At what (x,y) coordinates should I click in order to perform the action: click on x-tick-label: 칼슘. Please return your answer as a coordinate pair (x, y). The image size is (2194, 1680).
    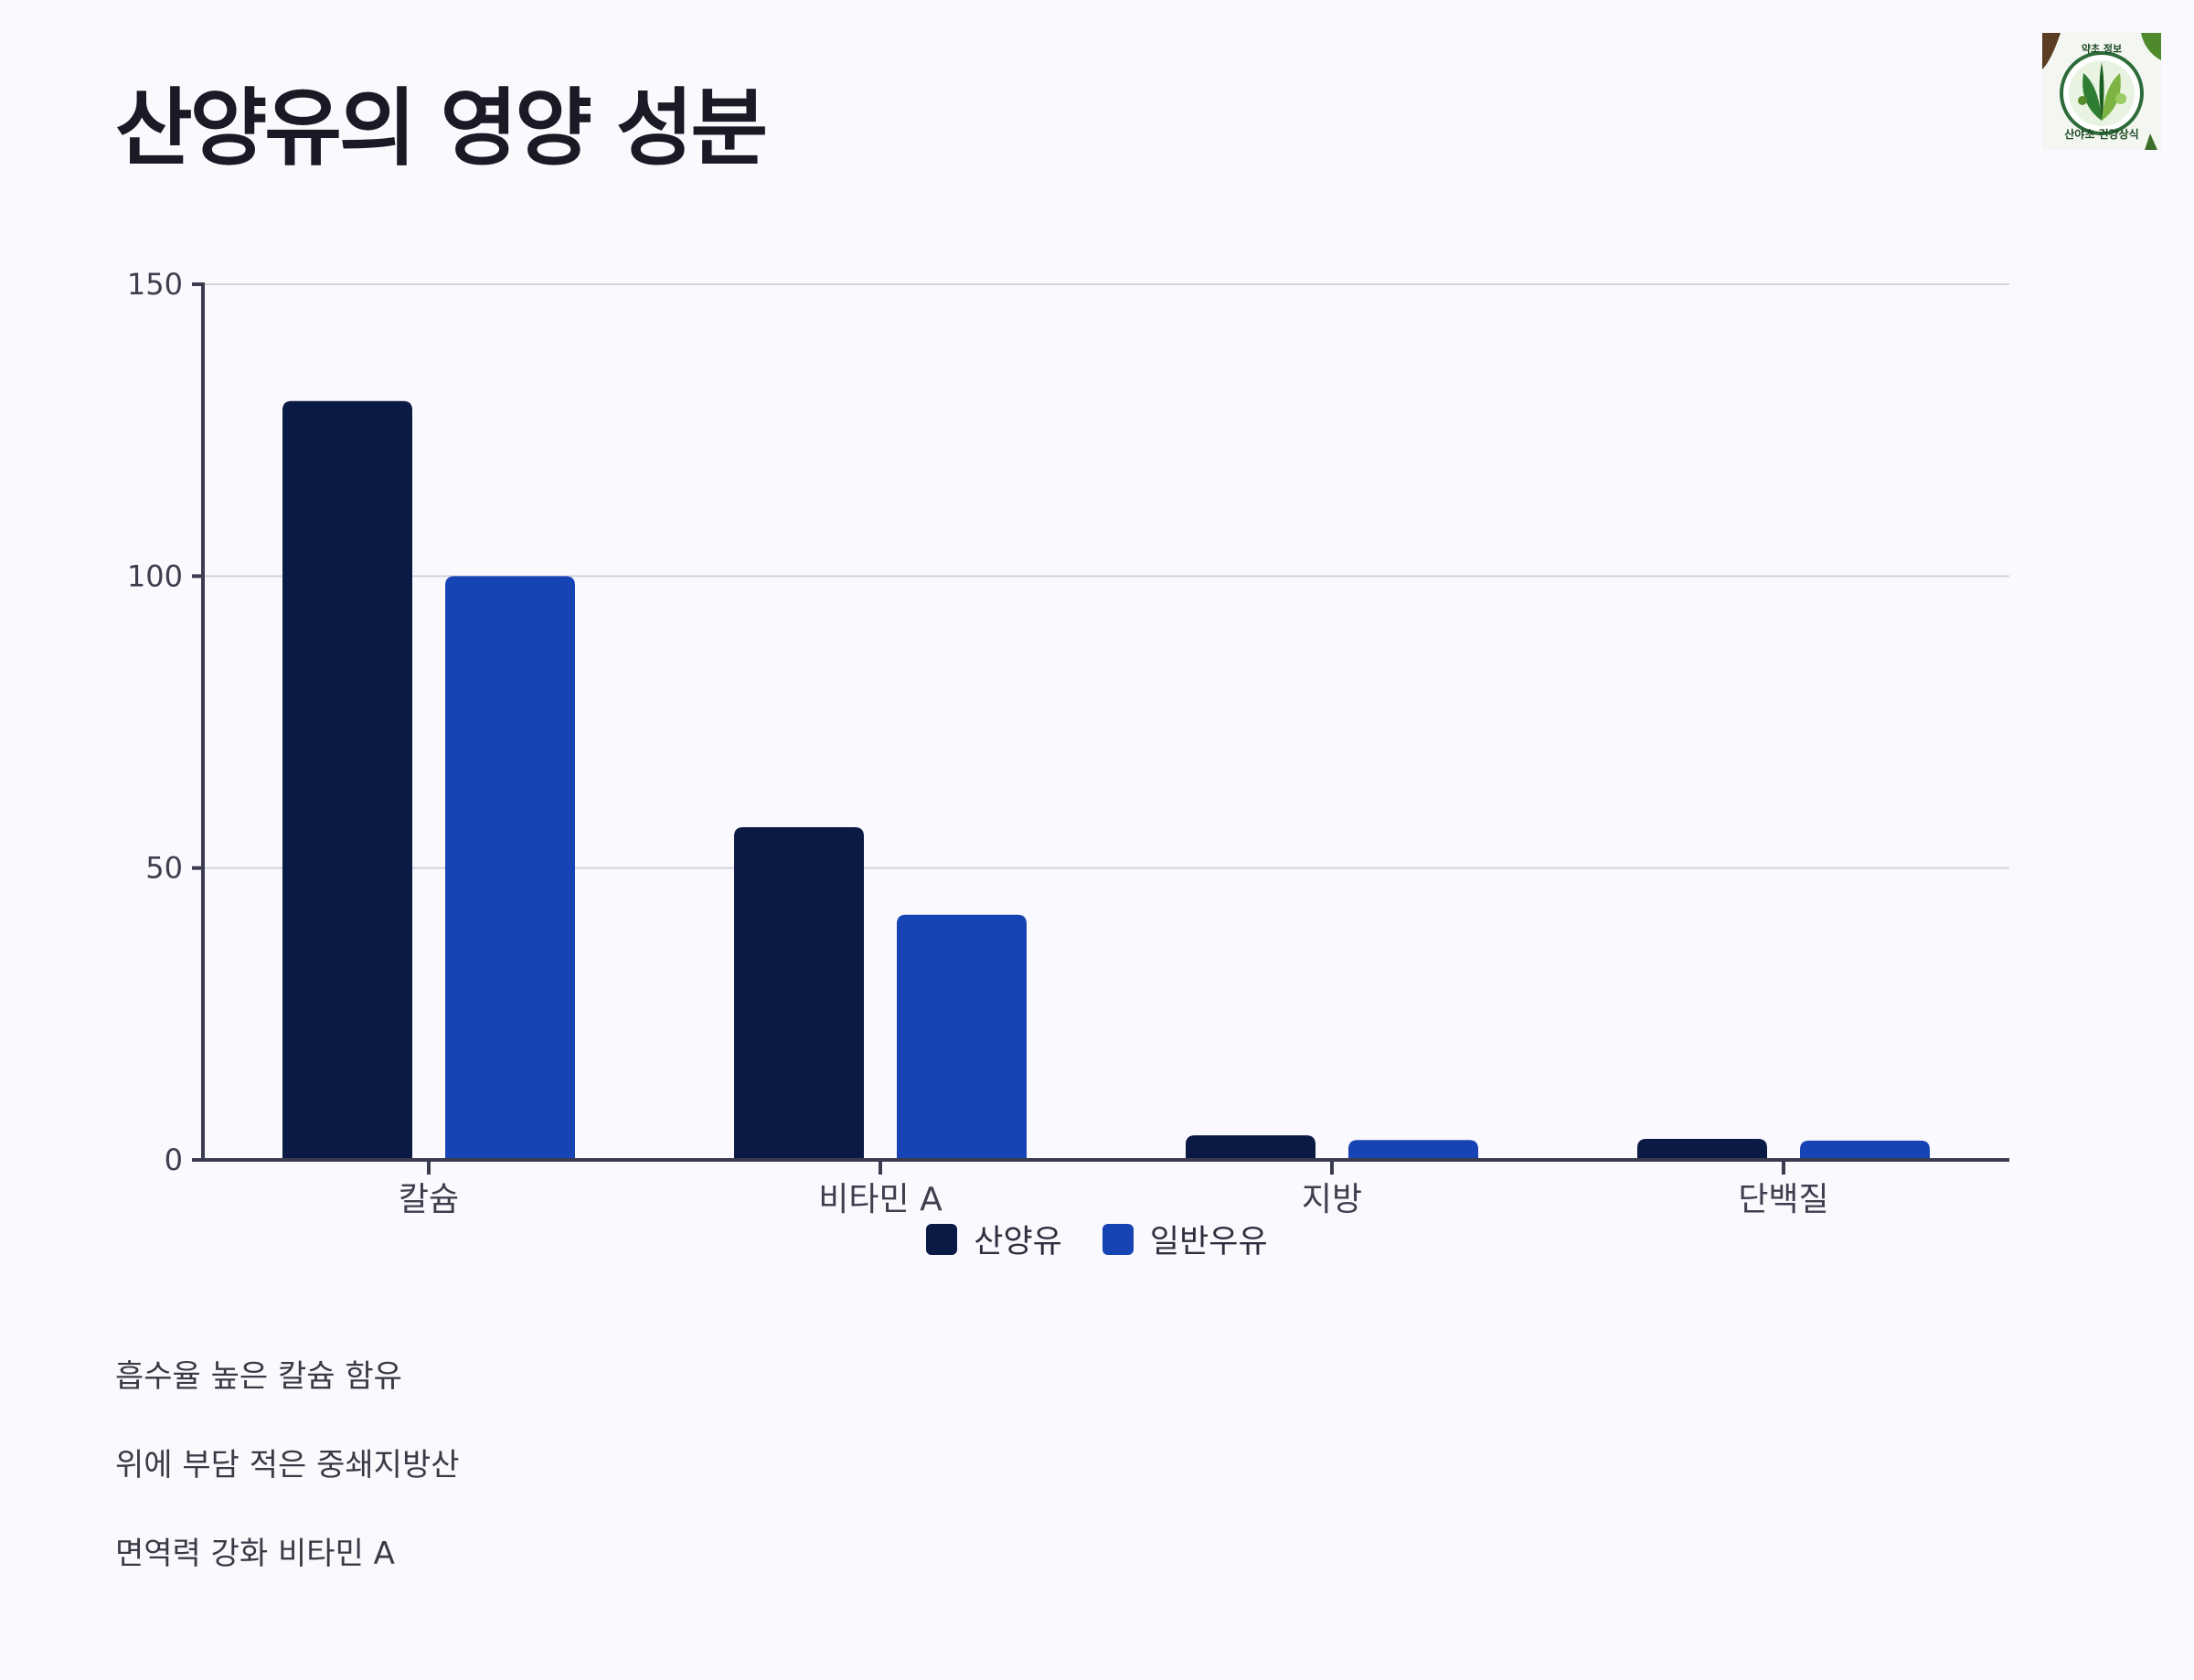
    Looking at the image, I should click on (429, 1199).